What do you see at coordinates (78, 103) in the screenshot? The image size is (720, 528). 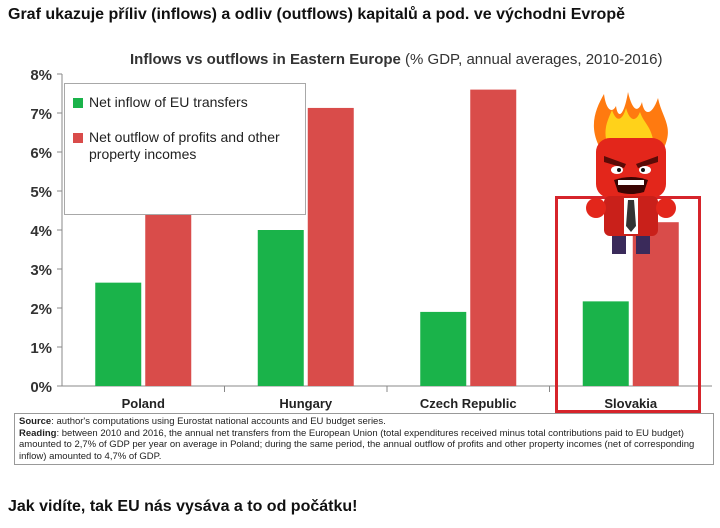 I see `legend-swatch-inflow` at bounding box center [78, 103].